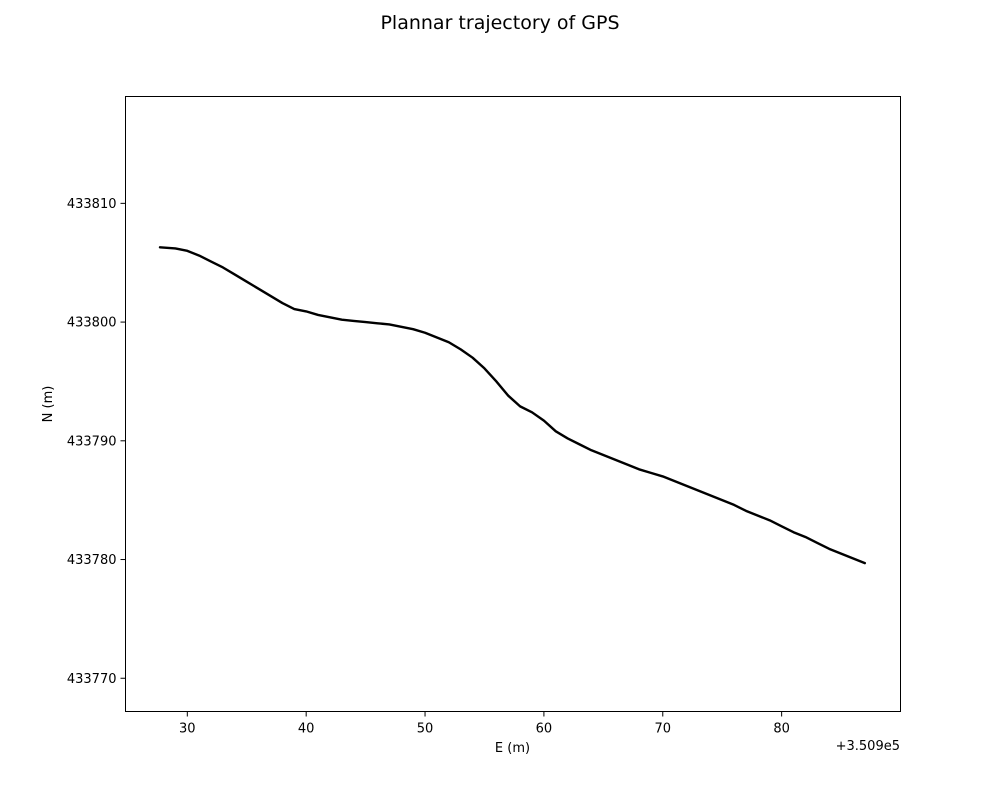  Describe the element at coordinates (425, 729) in the screenshot. I see `x-tick-label: 50` at that location.